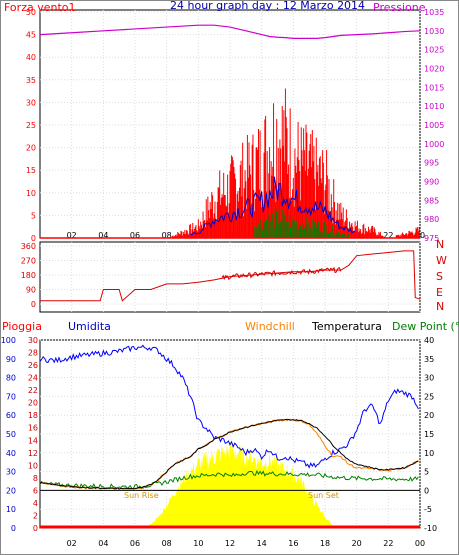 This screenshot has height=555, width=459. I want to click on bottom-x-tick-label: 04, so click(103, 543).